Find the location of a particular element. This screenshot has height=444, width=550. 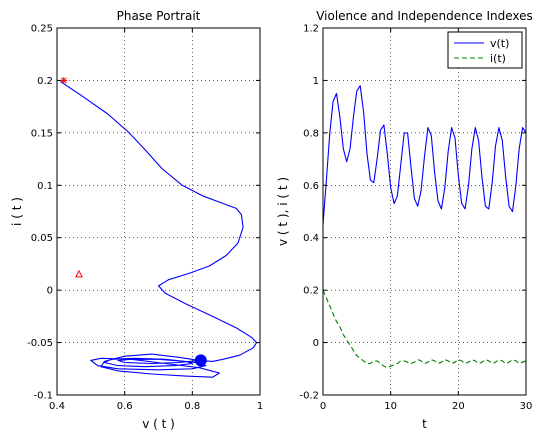

chart2-y-tick-label: 0.6 is located at coordinates (311, 186).